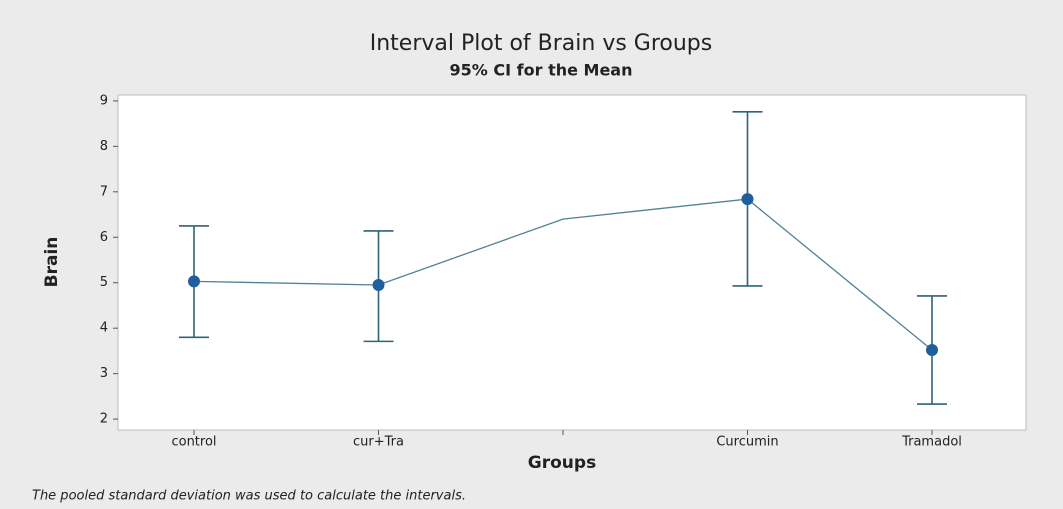  Describe the element at coordinates (541, 70) in the screenshot. I see `chart-subtitle: 95% CI for the Mean` at that location.